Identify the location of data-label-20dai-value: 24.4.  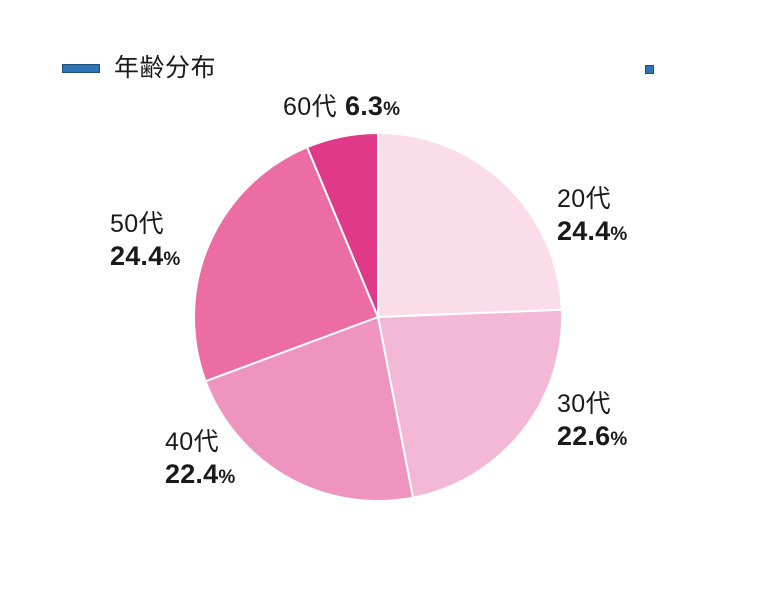
(584, 230).